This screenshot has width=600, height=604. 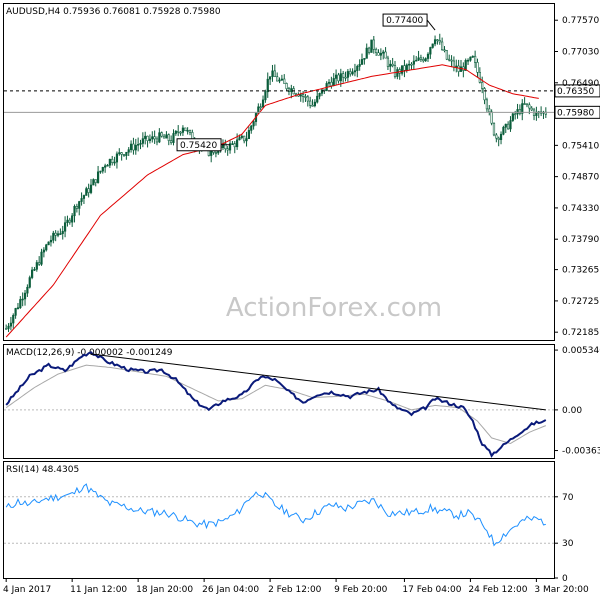 I want to click on x-tick-label: 4 Jan 2017, so click(x=27, y=590).